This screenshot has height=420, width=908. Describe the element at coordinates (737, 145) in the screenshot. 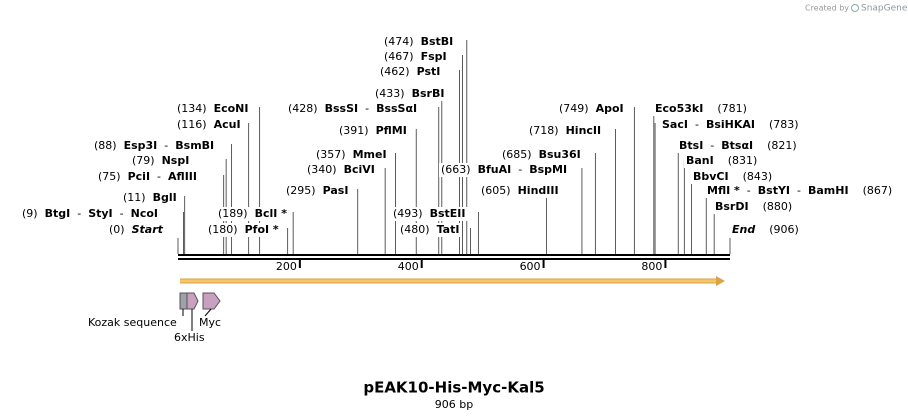

I see `enzyme-name: BtsαI` at that location.